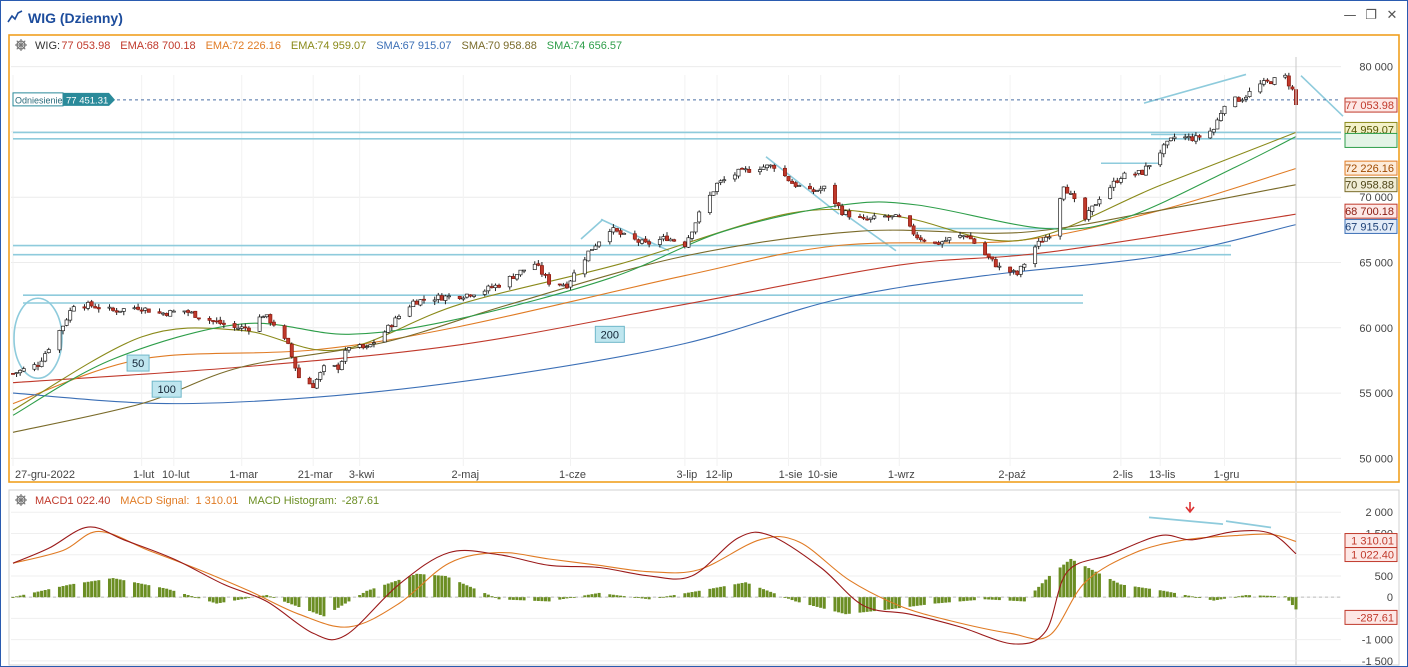  What do you see at coordinates (85, 46) in the screenshot?
I see `legend-value: 77 053.98` at bounding box center [85, 46].